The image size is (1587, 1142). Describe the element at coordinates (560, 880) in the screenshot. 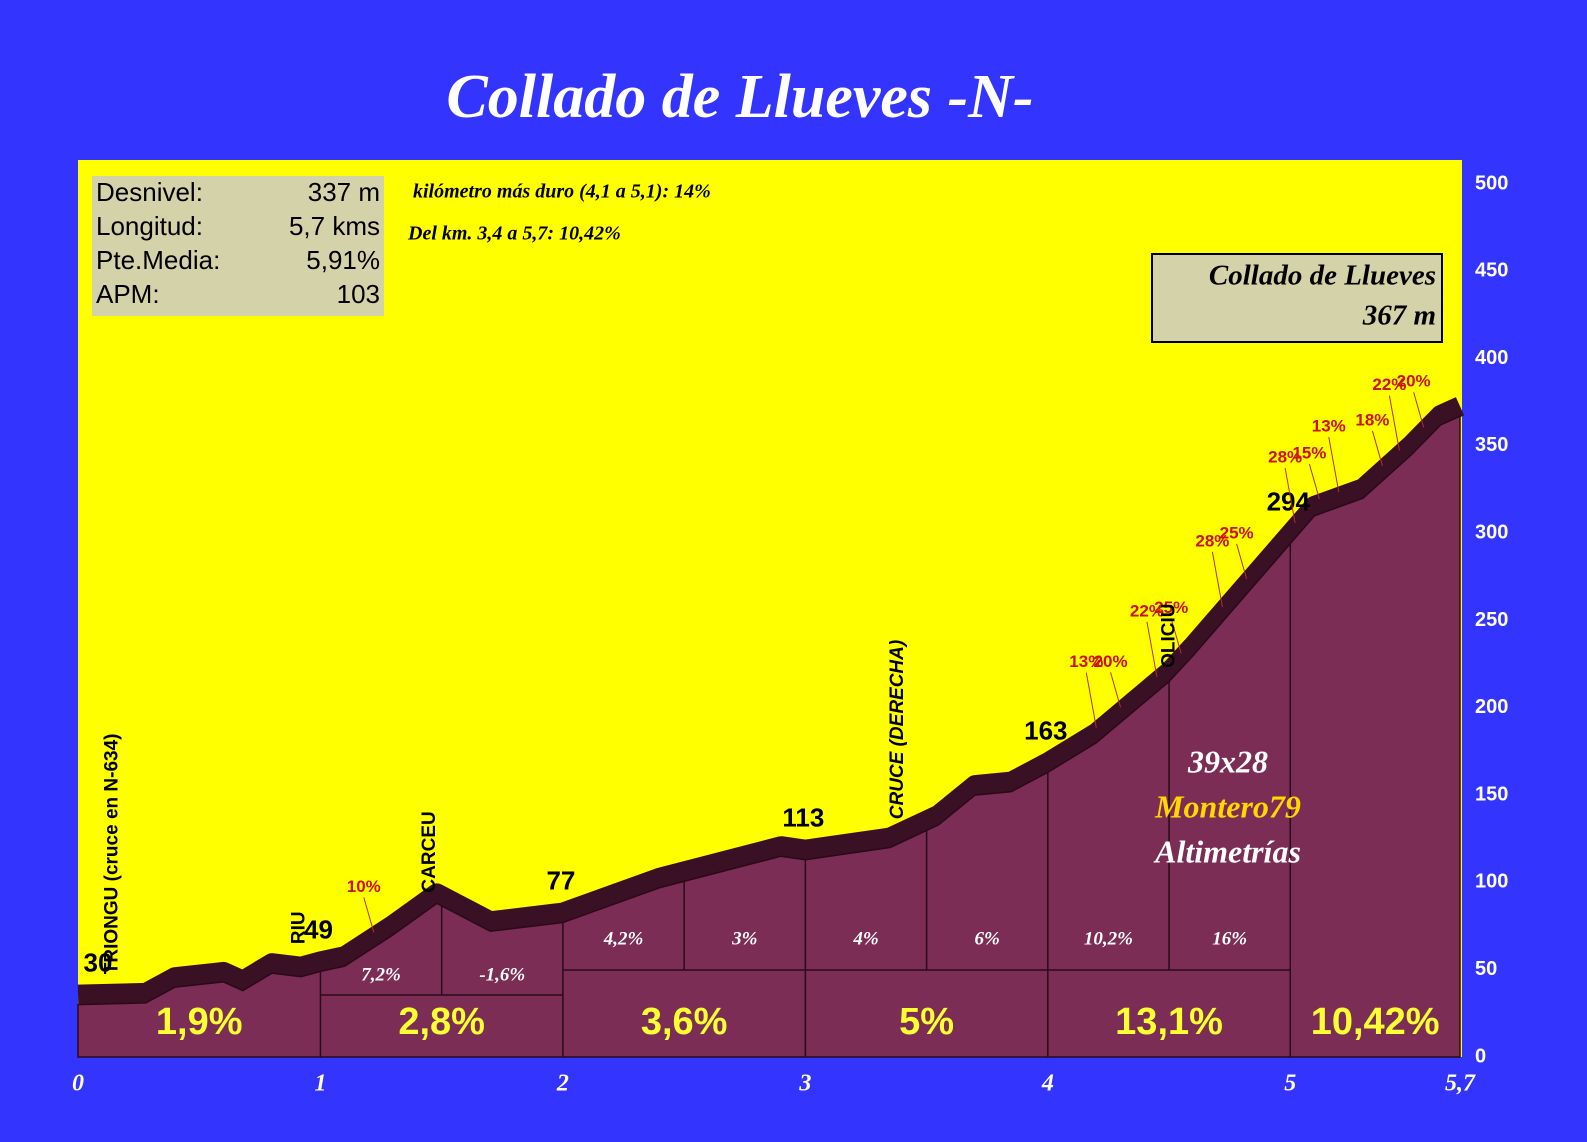

I see `altitude-label: 77` at that location.